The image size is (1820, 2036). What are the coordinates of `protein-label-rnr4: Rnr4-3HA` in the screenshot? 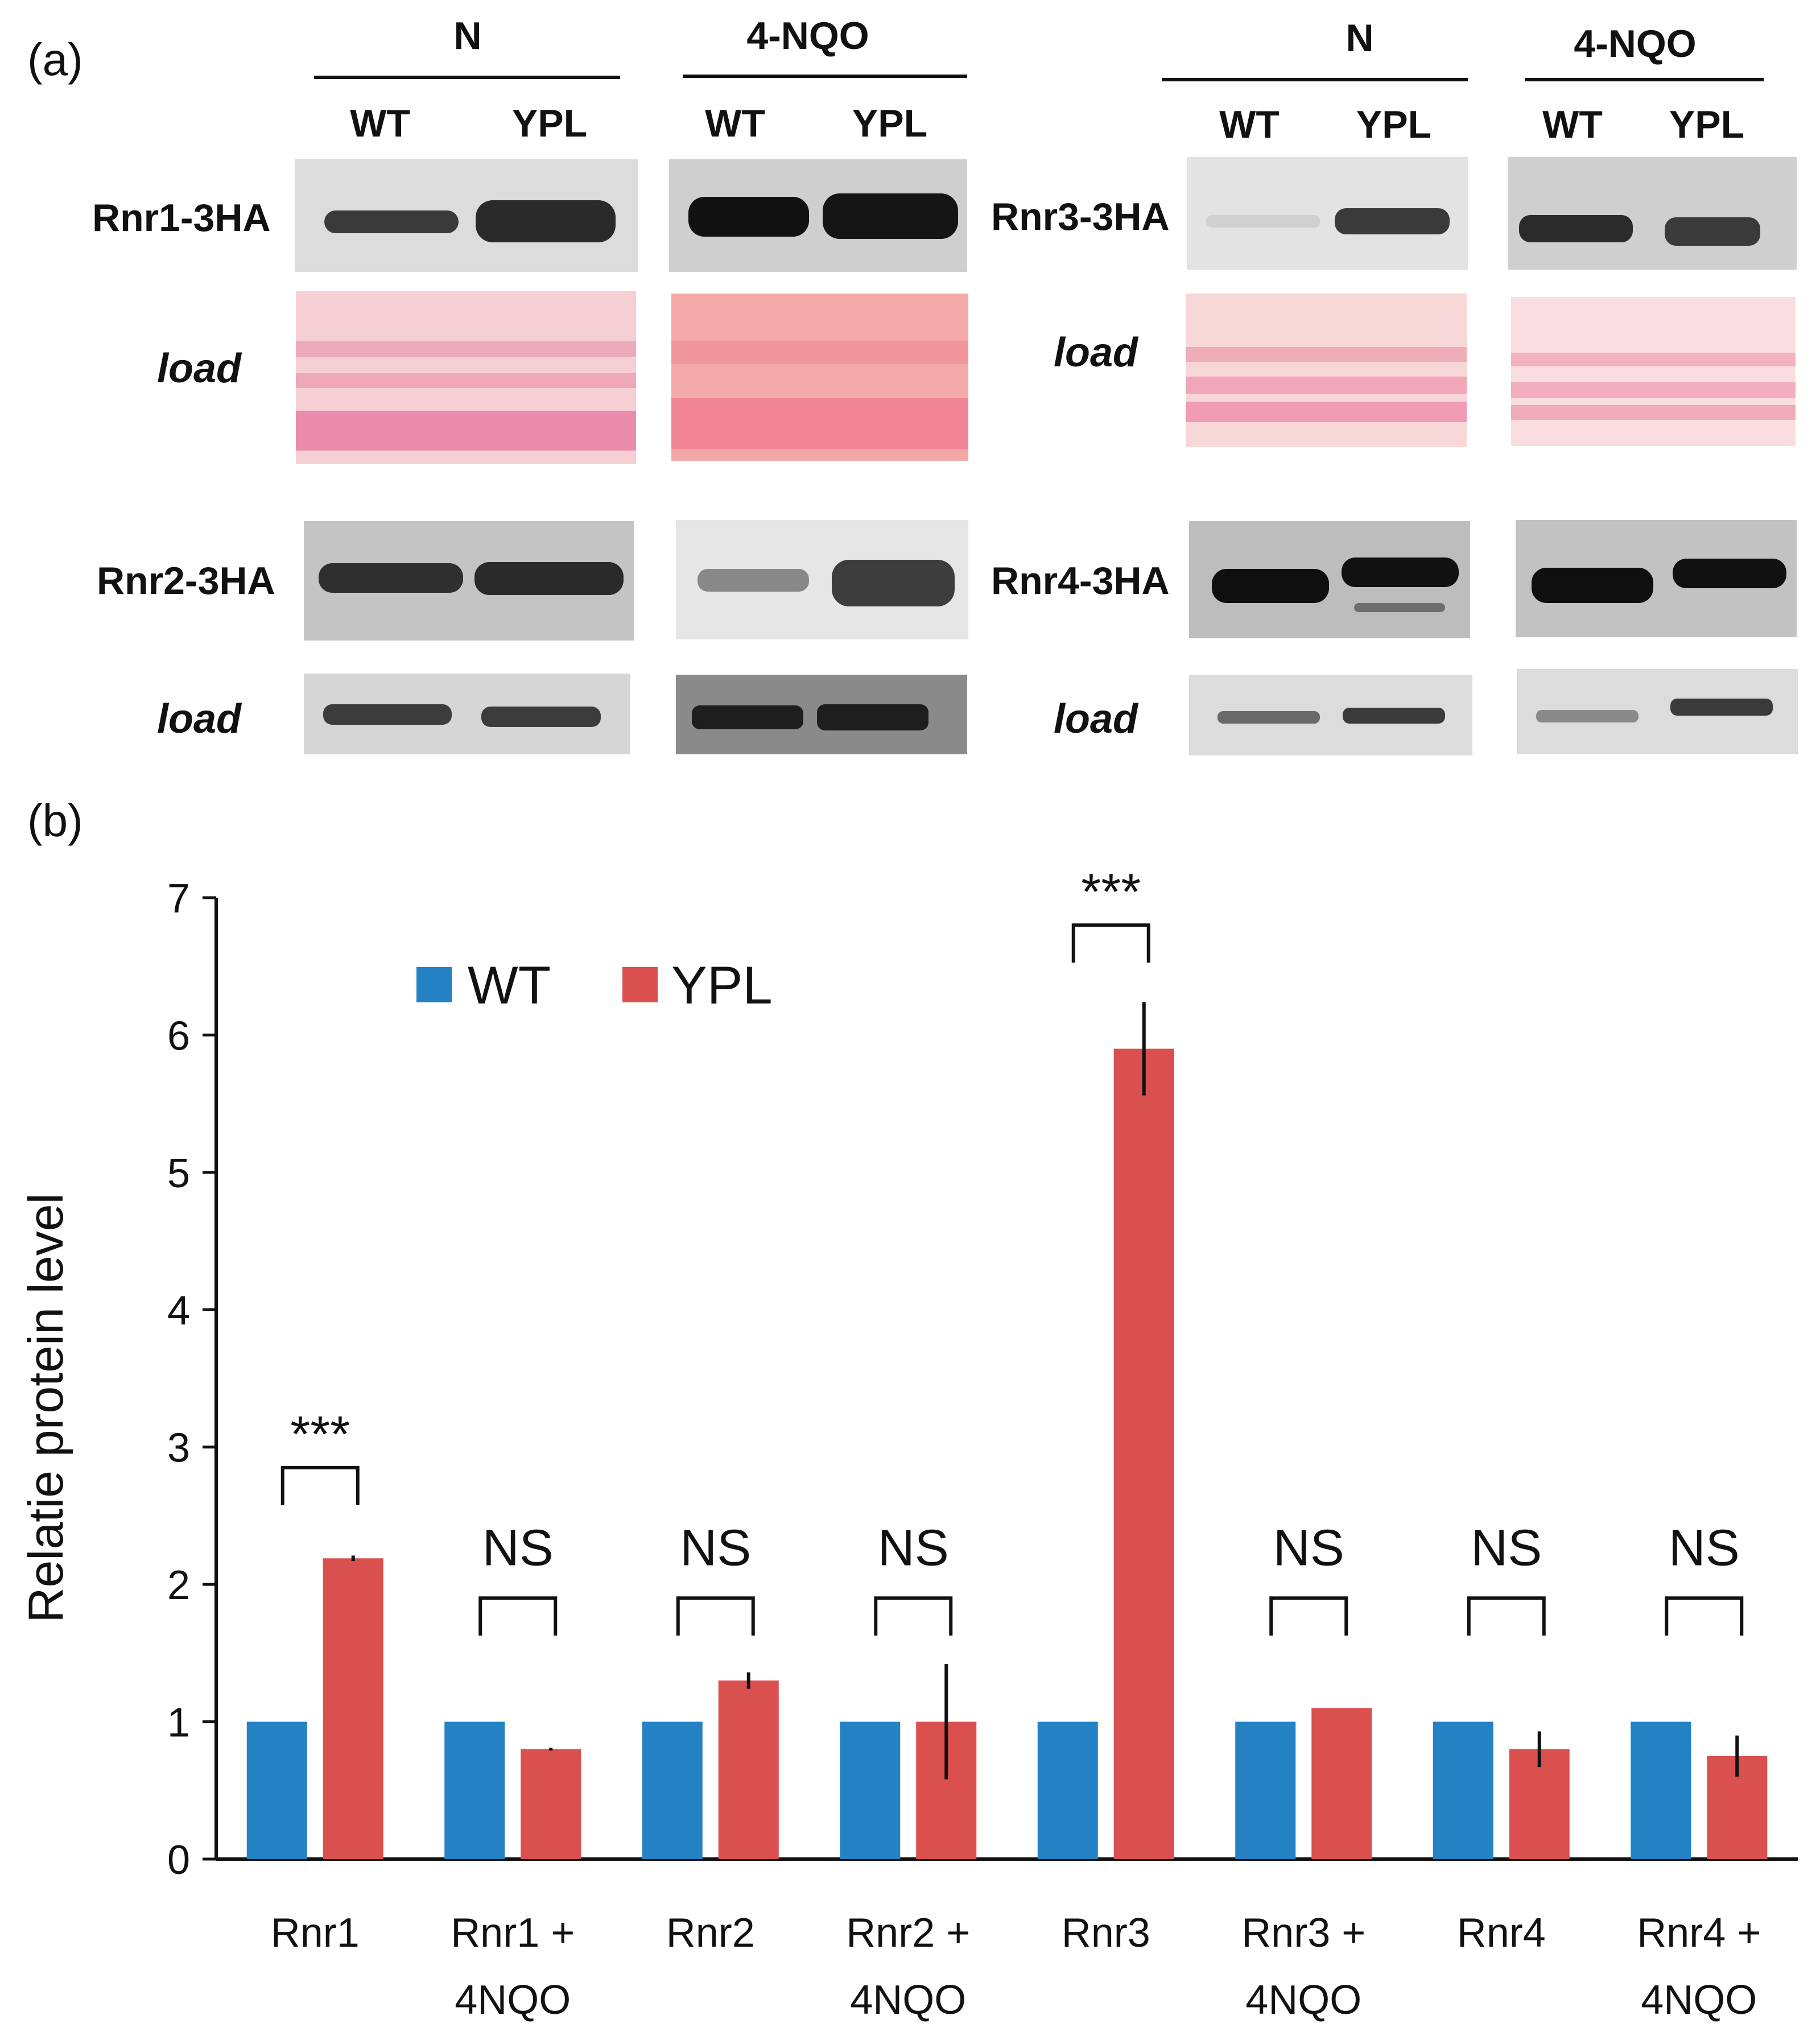 It's located at (1080, 580).